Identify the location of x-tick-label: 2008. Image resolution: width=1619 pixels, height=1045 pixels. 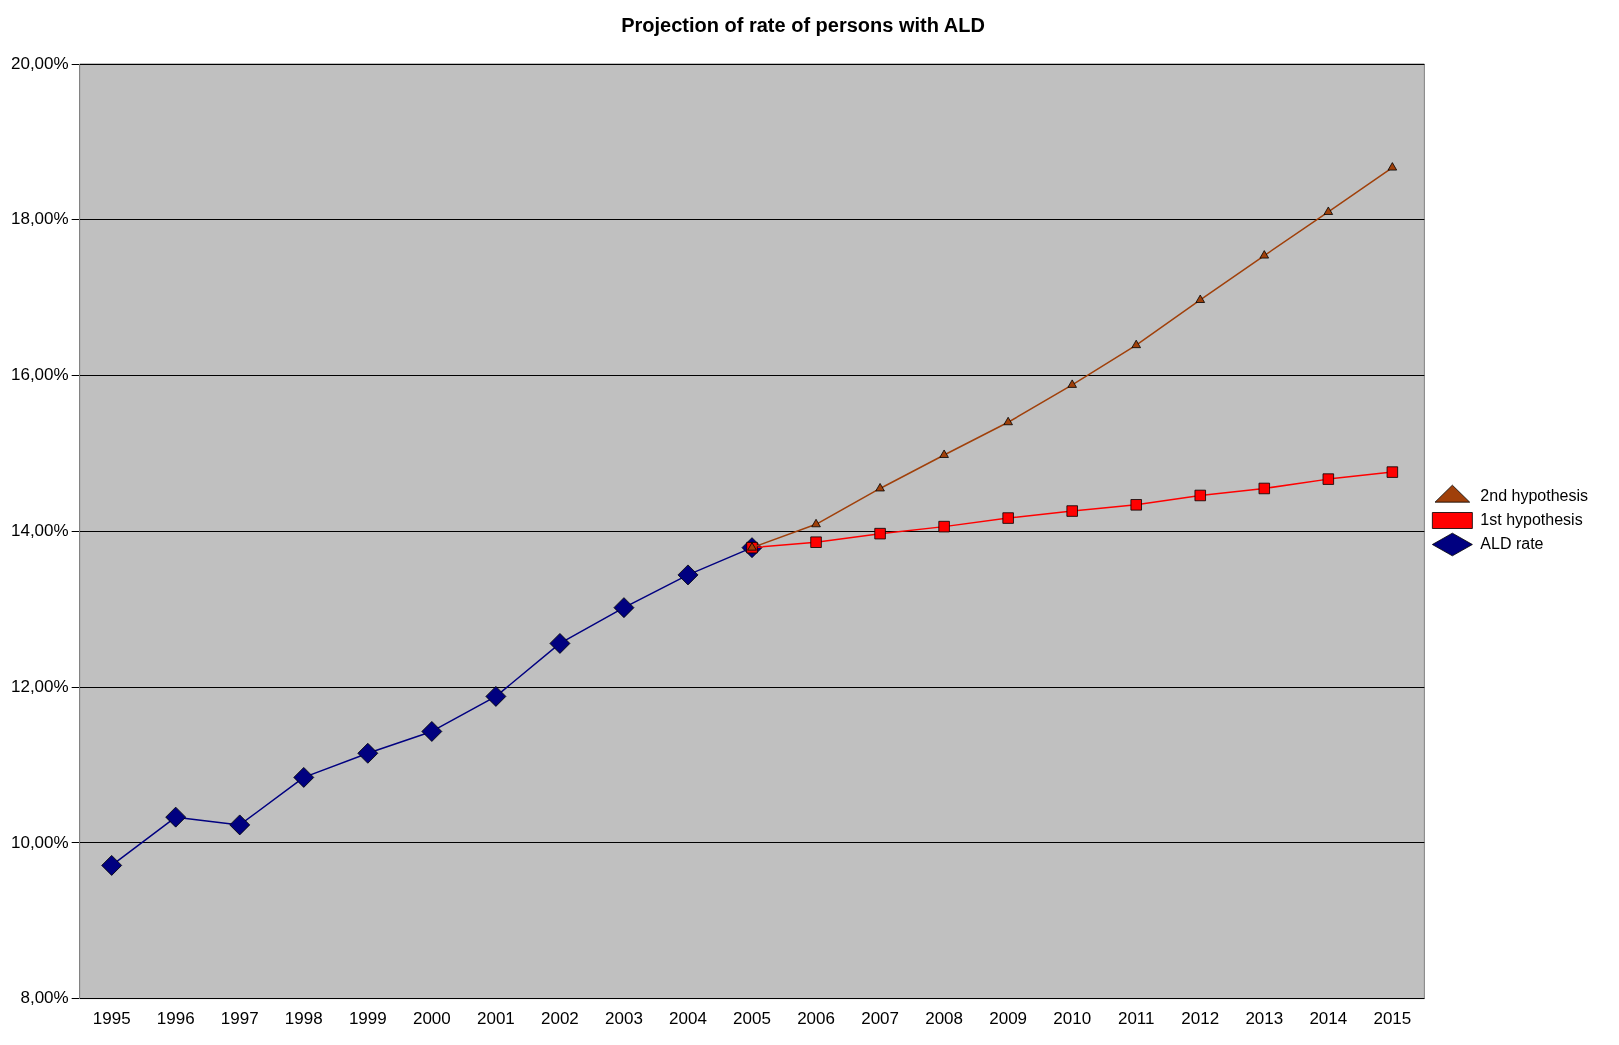
(944, 1019).